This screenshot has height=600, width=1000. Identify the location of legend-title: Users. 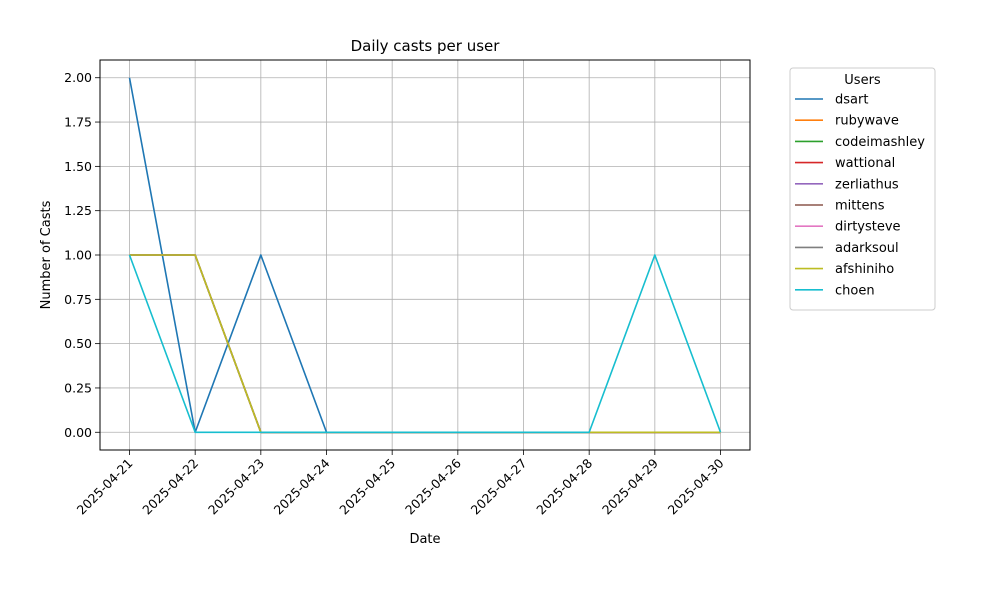
(862, 80).